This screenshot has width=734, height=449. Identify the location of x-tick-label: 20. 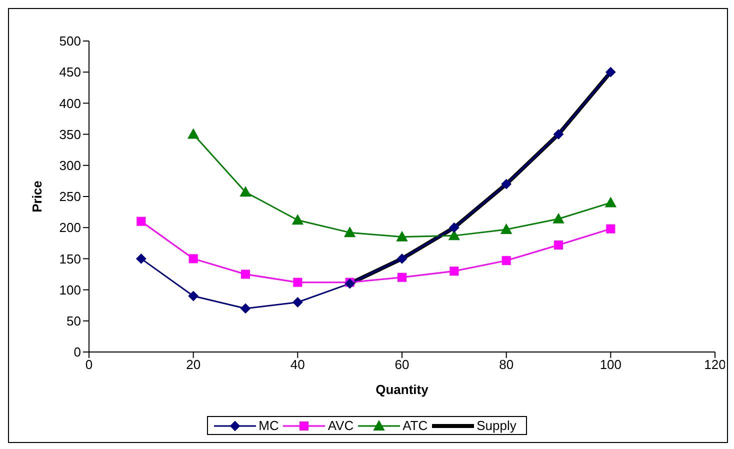
(193, 364).